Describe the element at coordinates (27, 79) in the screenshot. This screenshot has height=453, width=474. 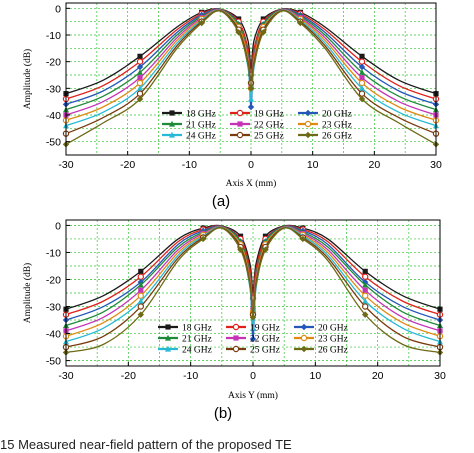
I see `y-axis-label: Amplitude (dB)` at that location.